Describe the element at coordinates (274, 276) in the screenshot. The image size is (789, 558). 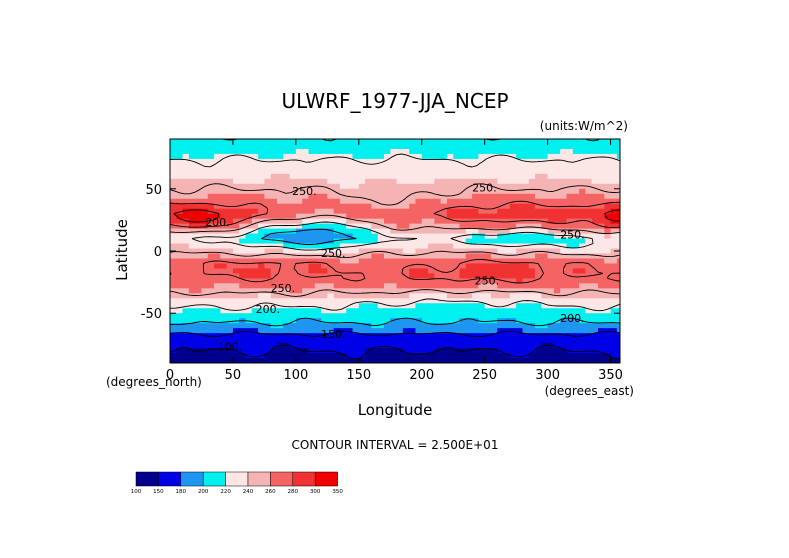
I see `heatmap-cell-1960` at that location.